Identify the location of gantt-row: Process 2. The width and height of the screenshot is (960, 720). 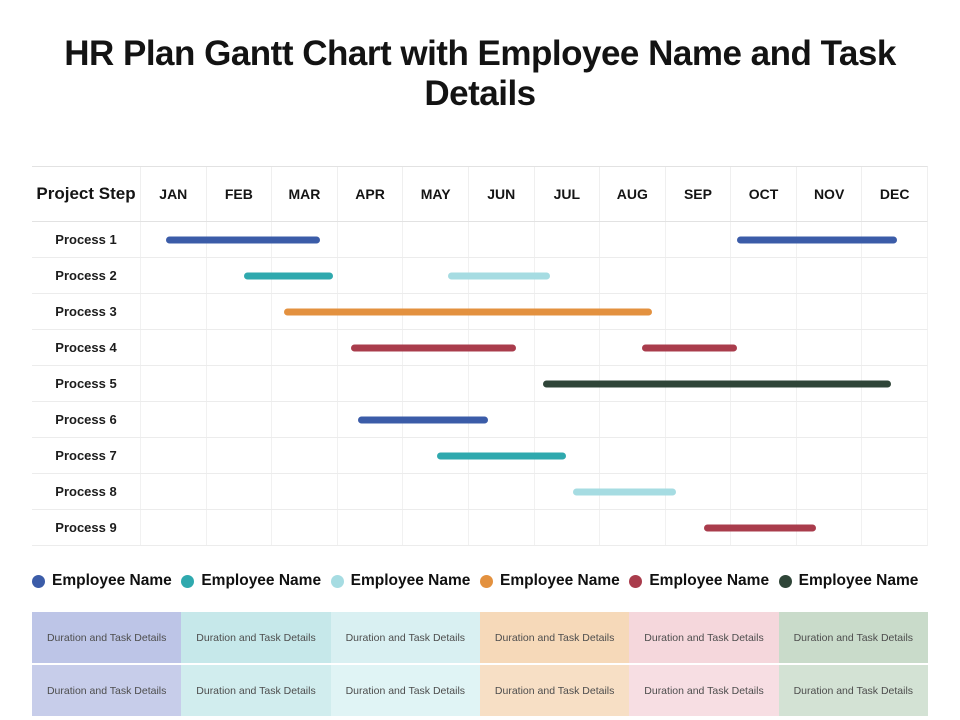
(480, 276).